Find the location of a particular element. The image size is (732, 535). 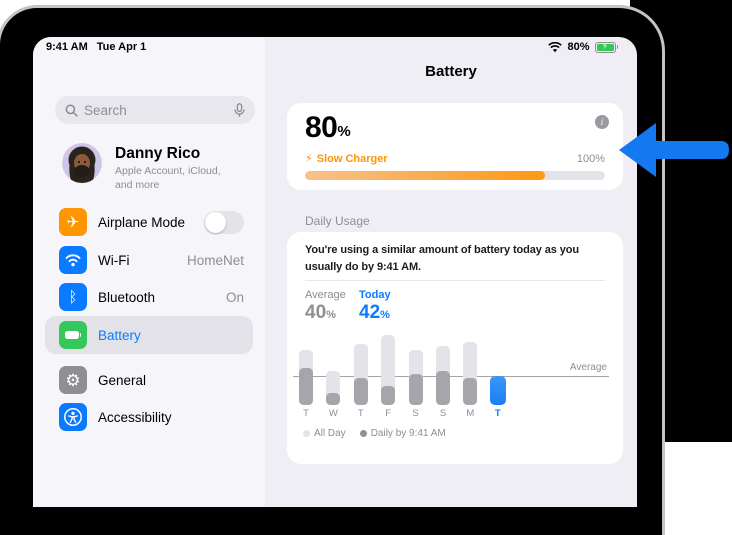

sidebar-item-general: ⚙ General is located at coordinates (149, 380).